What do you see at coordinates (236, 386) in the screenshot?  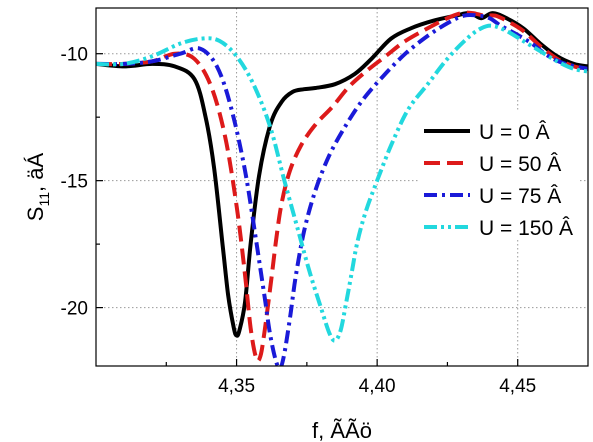 I see `x-tick-label: 4,35` at bounding box center [236, 386].